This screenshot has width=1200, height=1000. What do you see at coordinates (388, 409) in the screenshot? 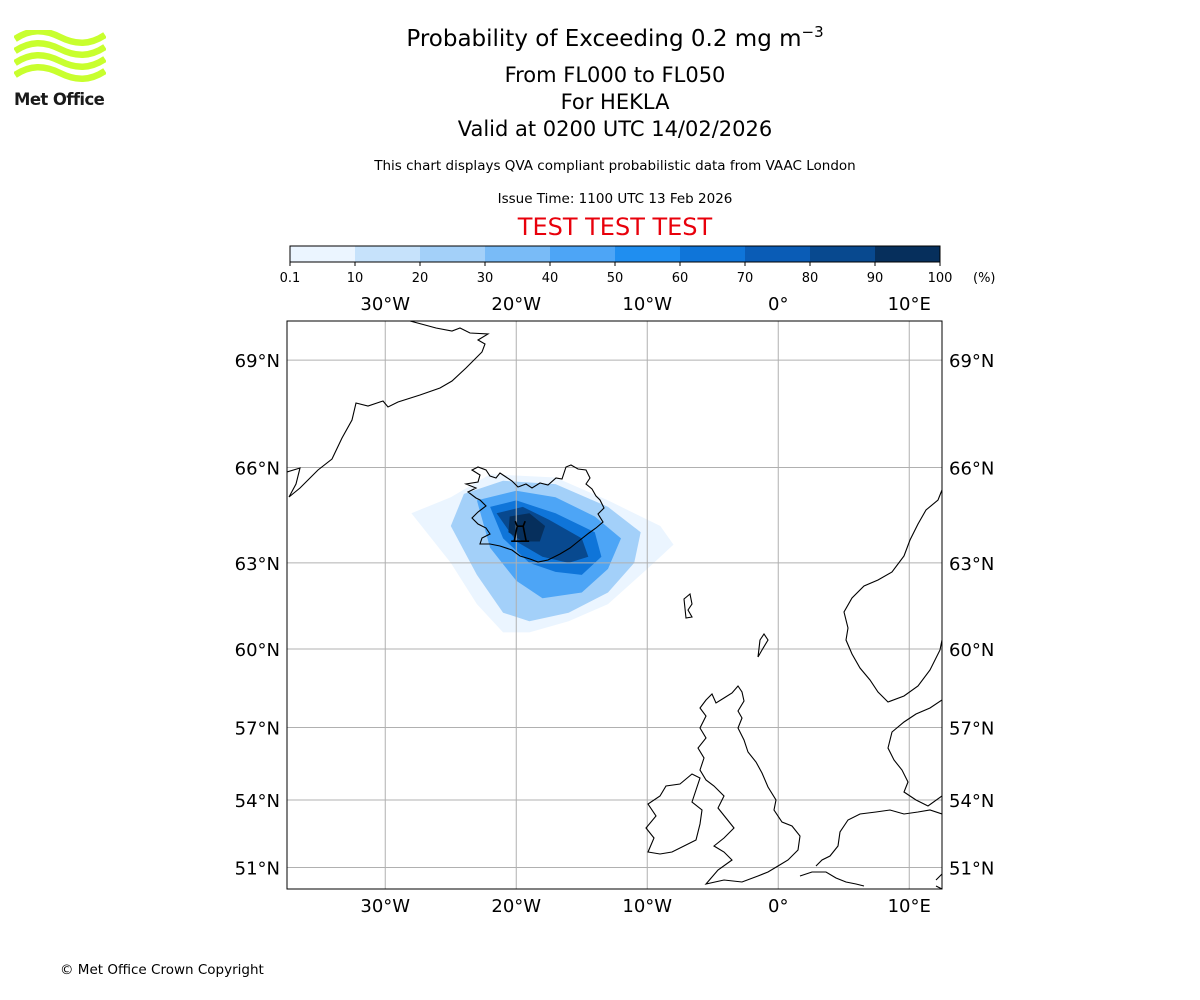
I see `coastline-greenland` at bounding box center [388, 409].